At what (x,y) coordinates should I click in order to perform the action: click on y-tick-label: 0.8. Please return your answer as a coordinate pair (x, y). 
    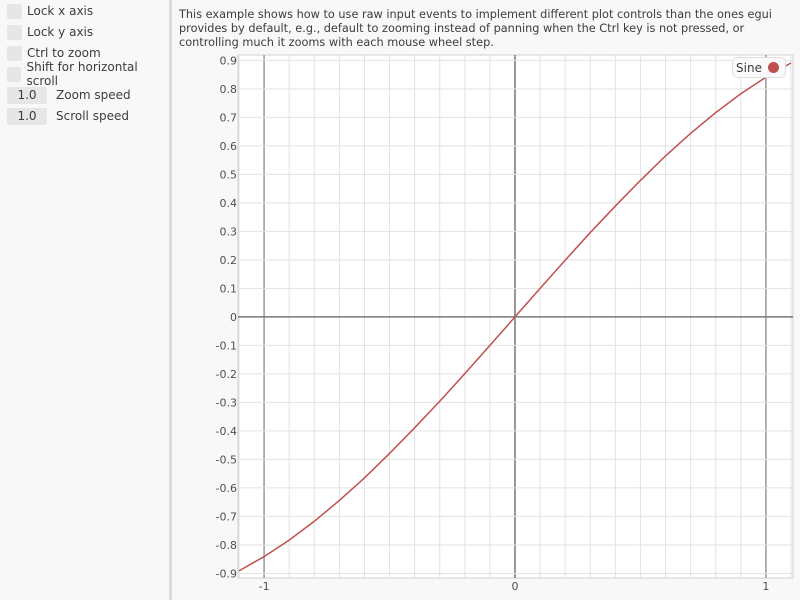
    Looking at the image, I should click on (229, 89).